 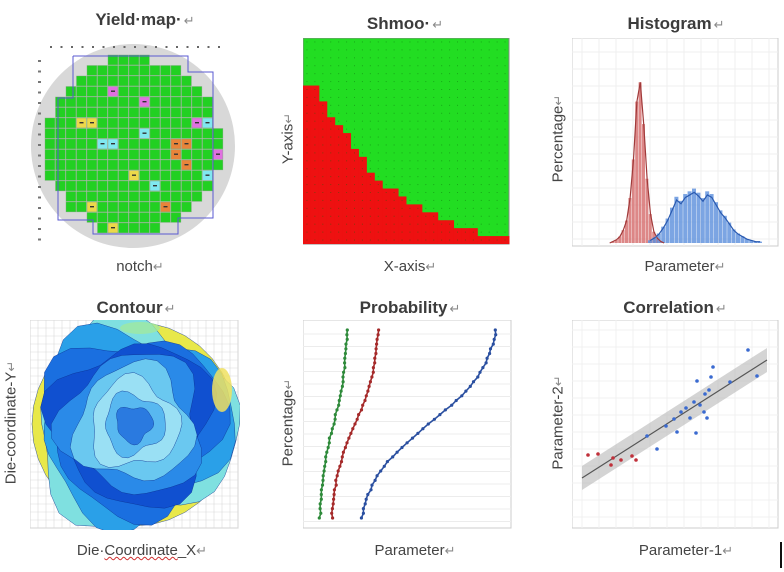 I want to click on shmoo-ylabel: Y-axis↵, so click(x=288, y=139).